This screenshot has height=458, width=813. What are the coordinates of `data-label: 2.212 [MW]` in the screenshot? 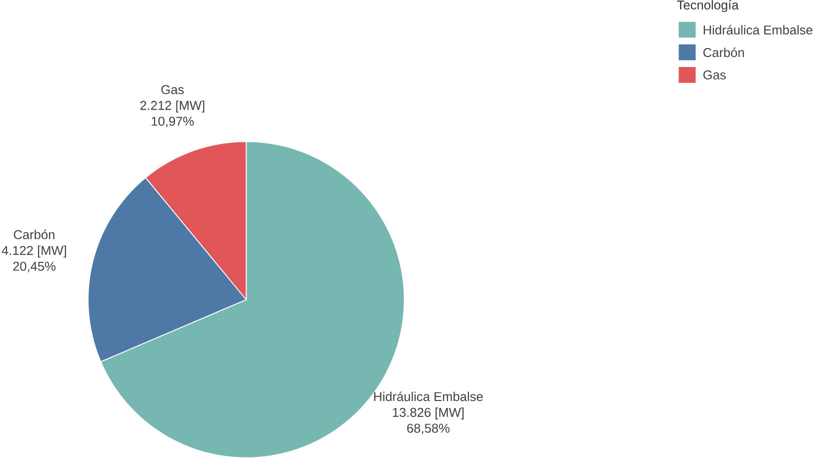 It's located at (172, 106).